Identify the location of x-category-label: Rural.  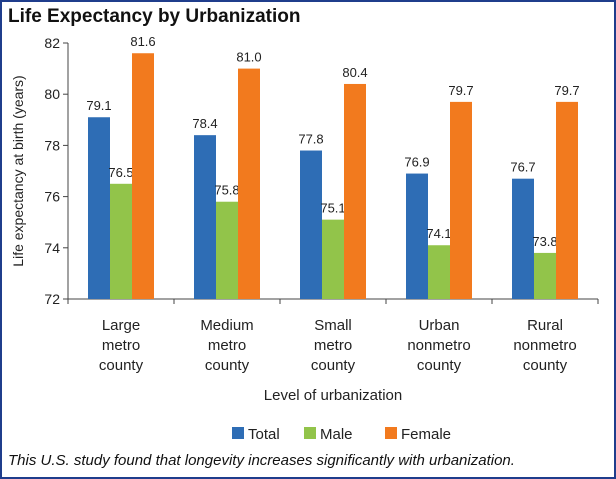
(545, 325).